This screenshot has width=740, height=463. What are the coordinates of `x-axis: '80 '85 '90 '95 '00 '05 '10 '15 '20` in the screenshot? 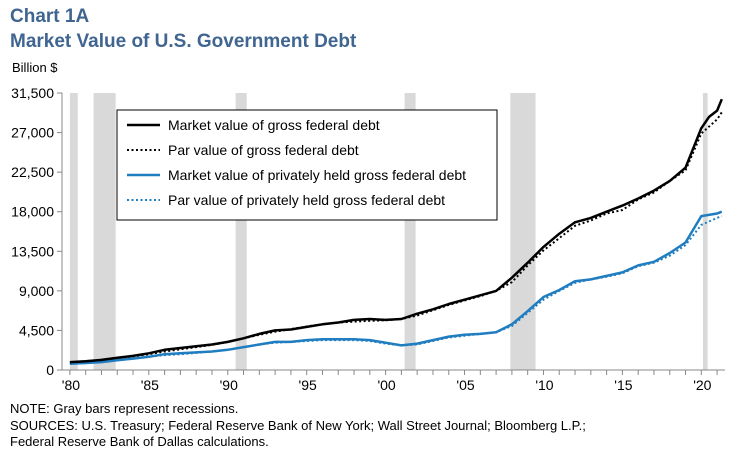 It's located at (393, 381).